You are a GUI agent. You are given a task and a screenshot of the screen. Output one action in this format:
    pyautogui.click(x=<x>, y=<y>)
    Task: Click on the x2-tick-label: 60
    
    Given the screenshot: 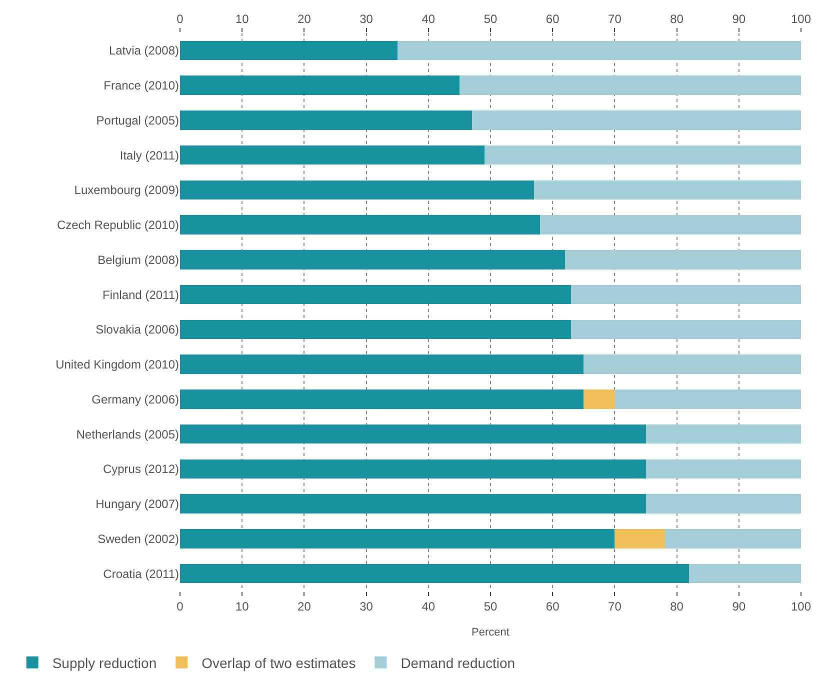 What is the action you would take?
    pyautogui.click(x=553, y=606)
    